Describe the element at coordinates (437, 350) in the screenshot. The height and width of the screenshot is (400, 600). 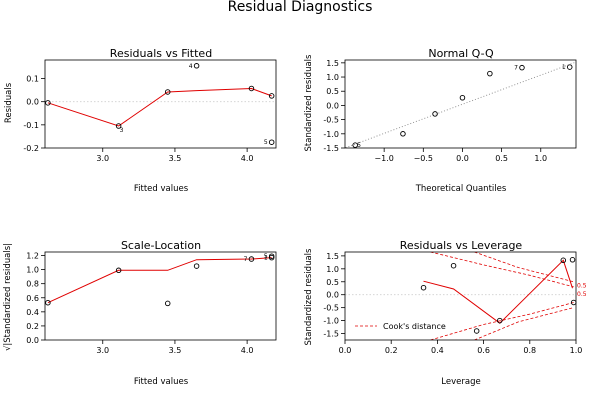
I see `x-tick-label: 0.4` at that location.